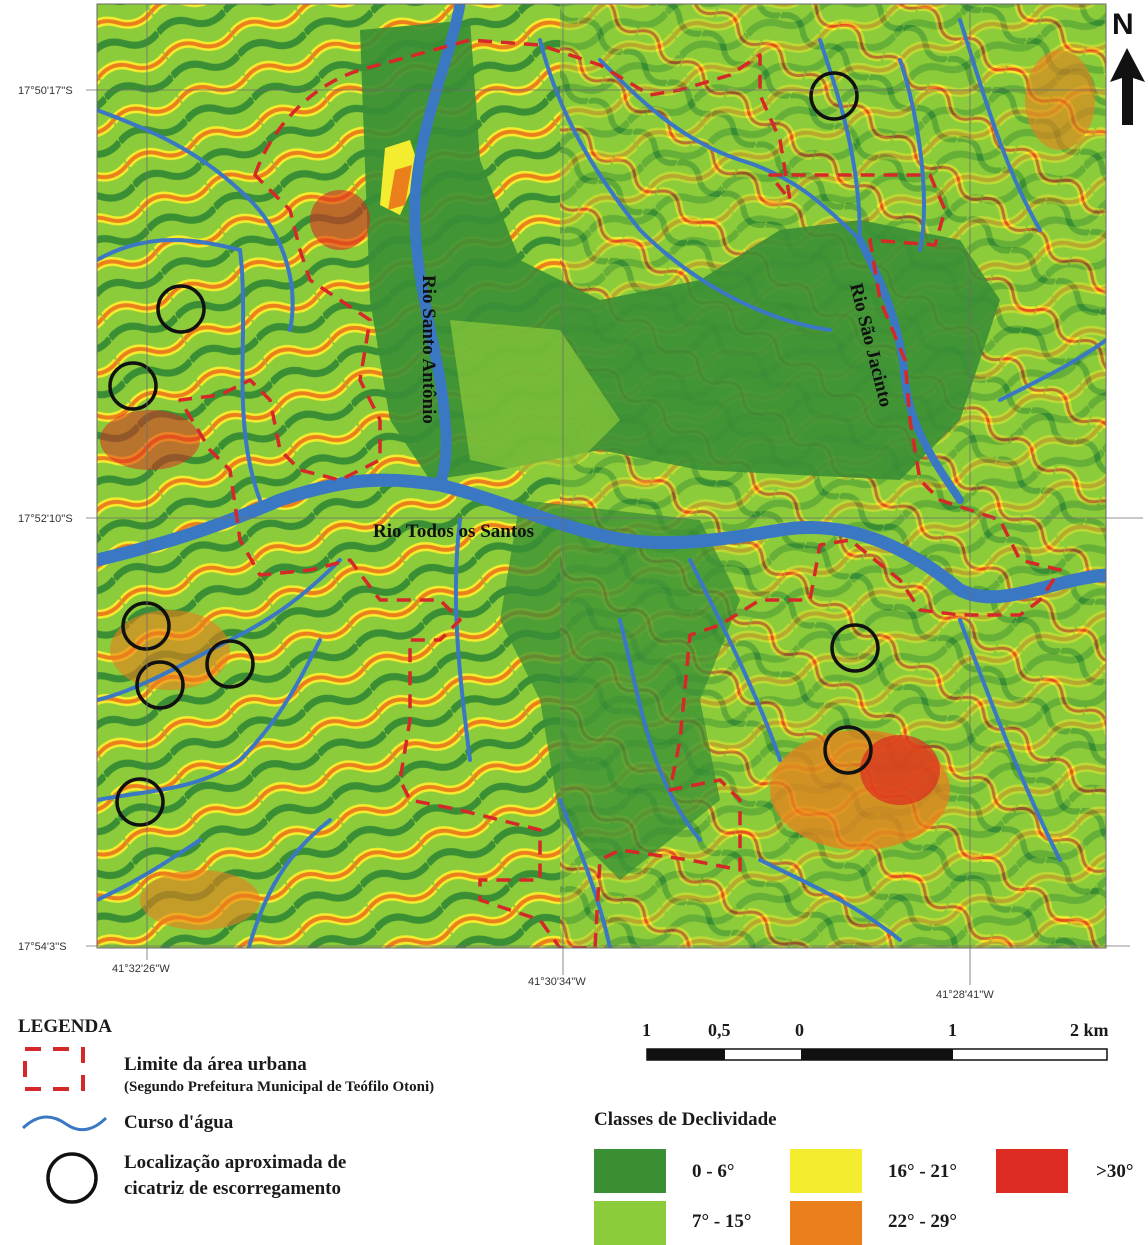 This screenshot has height=1245, width=1148. I want to click on scale-label: 2 km, so click(1089, 1030).